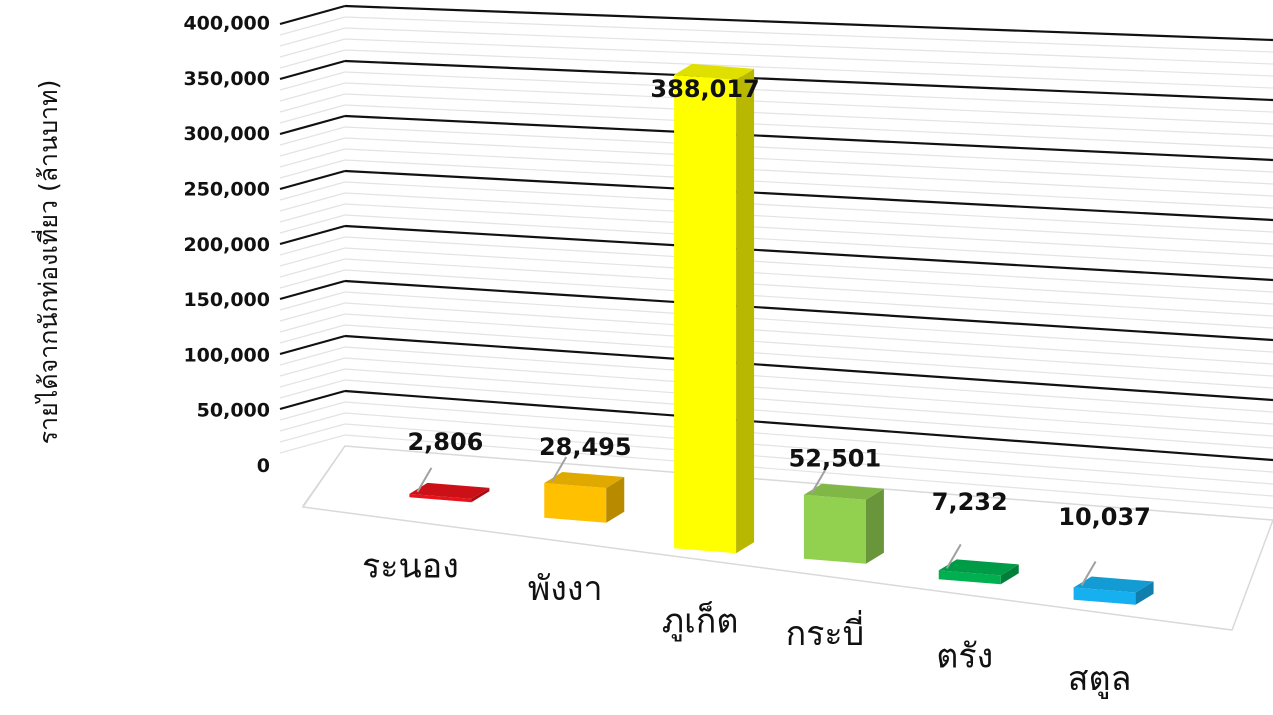 The height and width of the screenshot is (715, 1273). I want to click on y-tick-label: 50,000, so click(233, 411).